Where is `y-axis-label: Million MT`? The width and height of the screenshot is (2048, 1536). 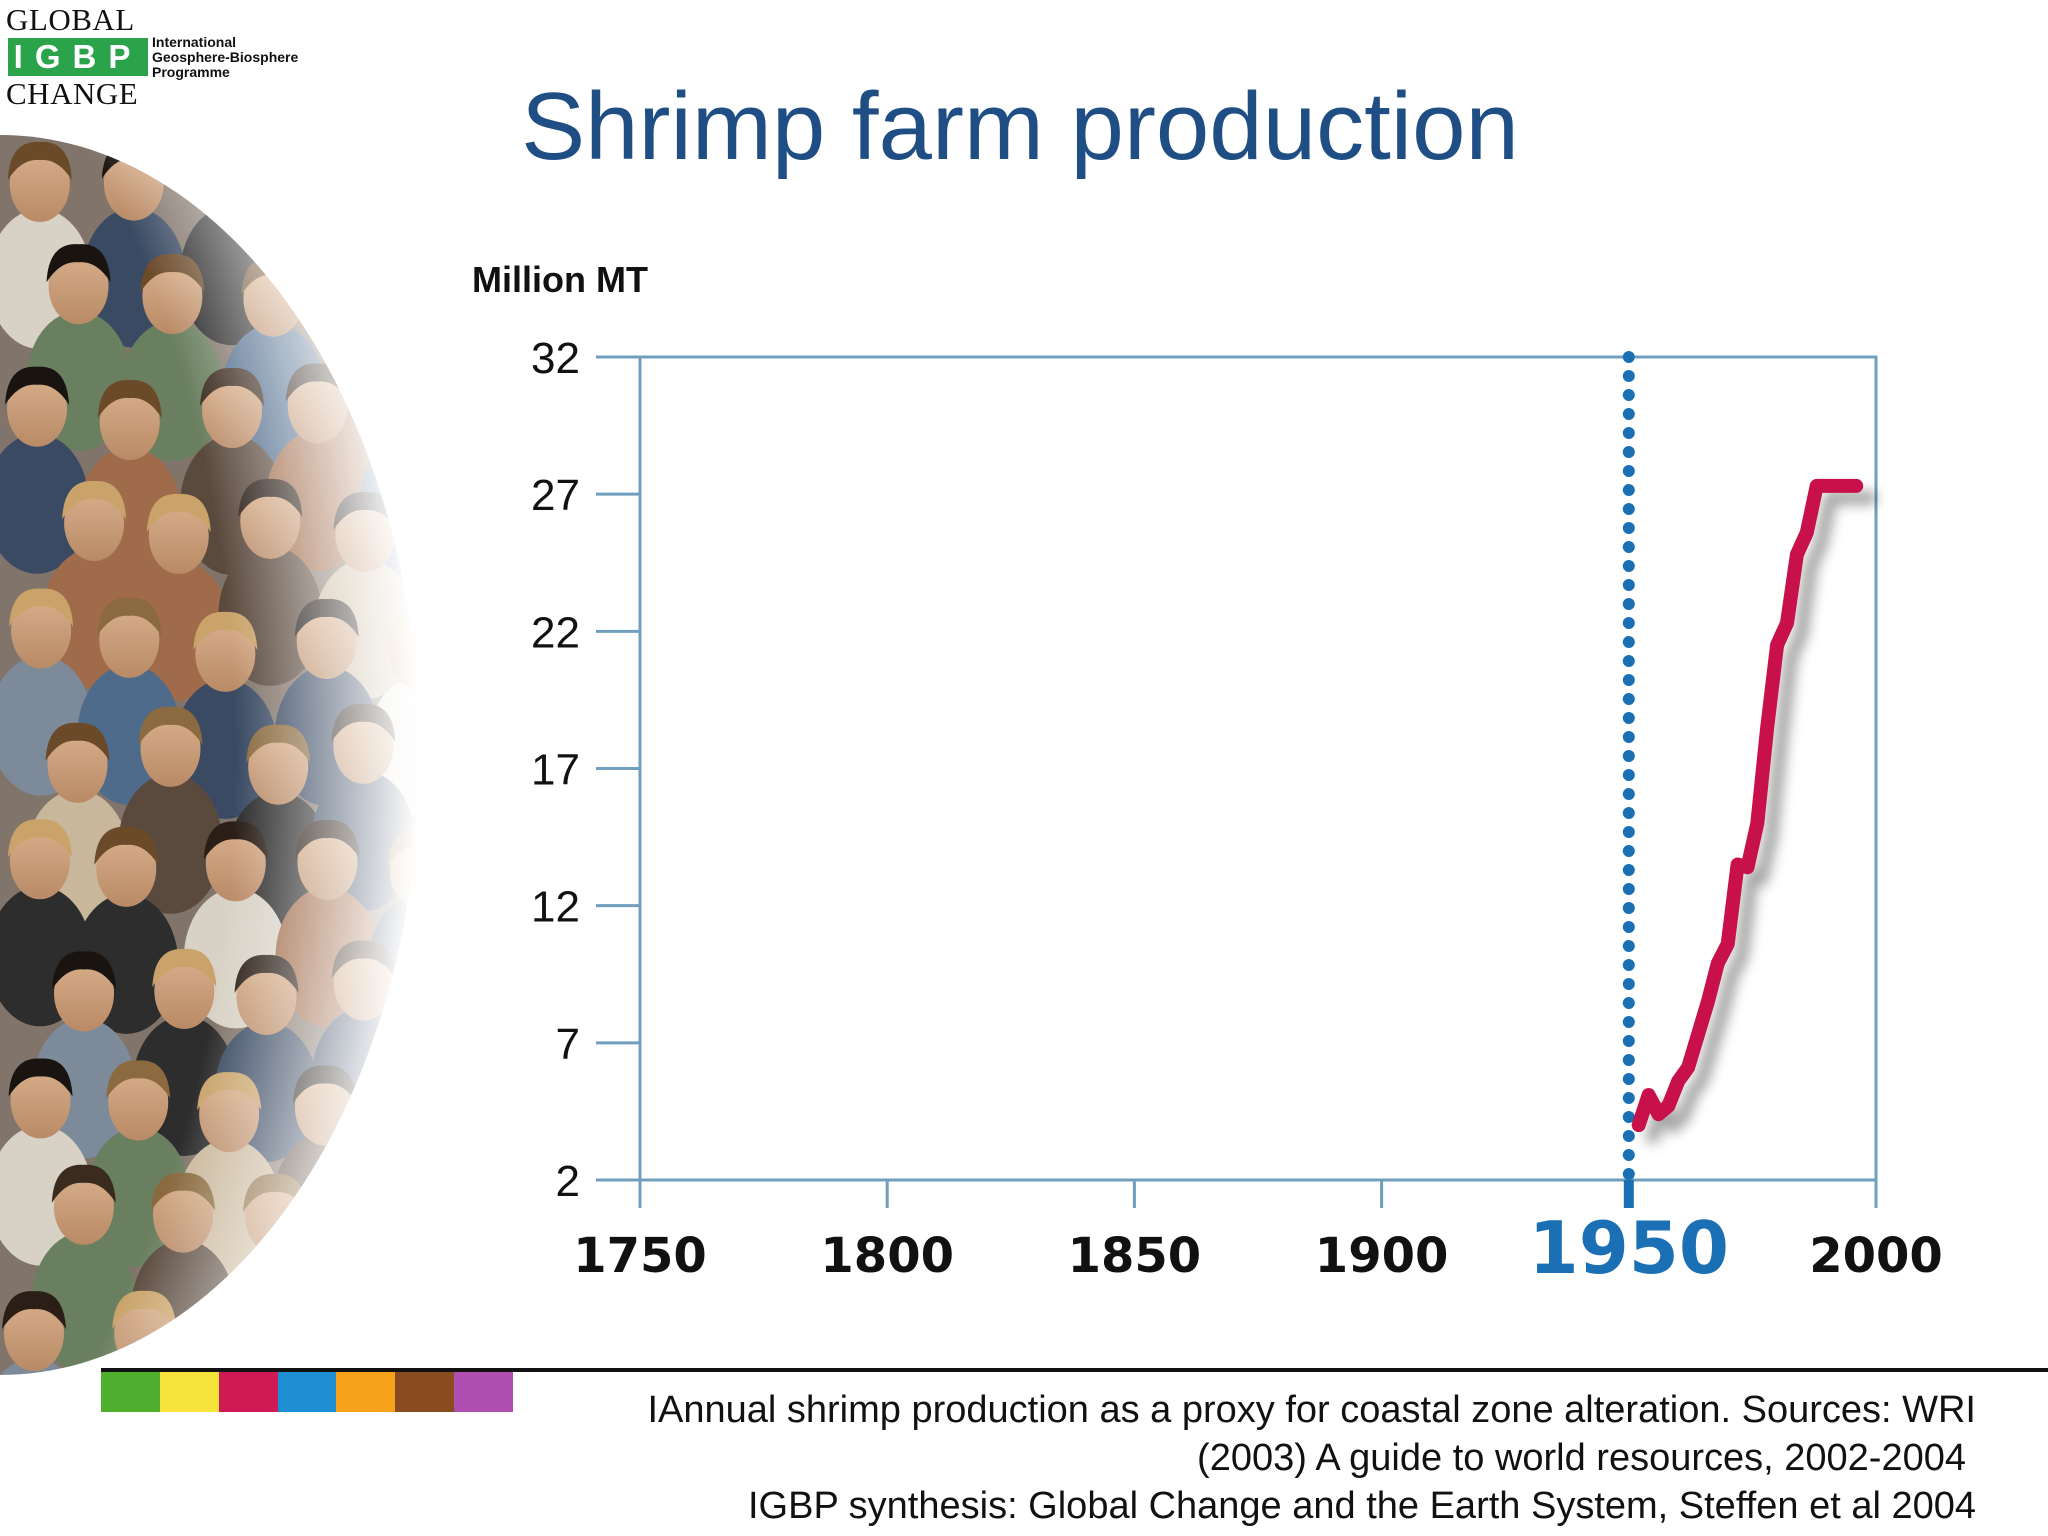
y-axis-label: Million MT is located at coordinates (560, 279).